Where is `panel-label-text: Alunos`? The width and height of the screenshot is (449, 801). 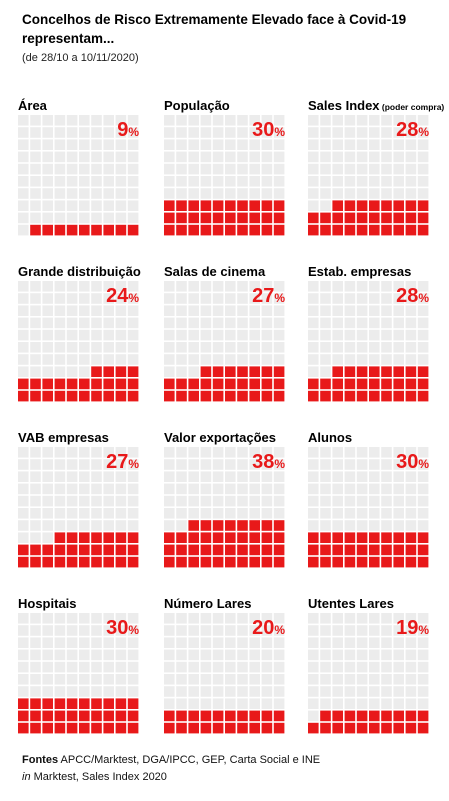 panel-label-text: Alunos is located at coordinates (330, 437).